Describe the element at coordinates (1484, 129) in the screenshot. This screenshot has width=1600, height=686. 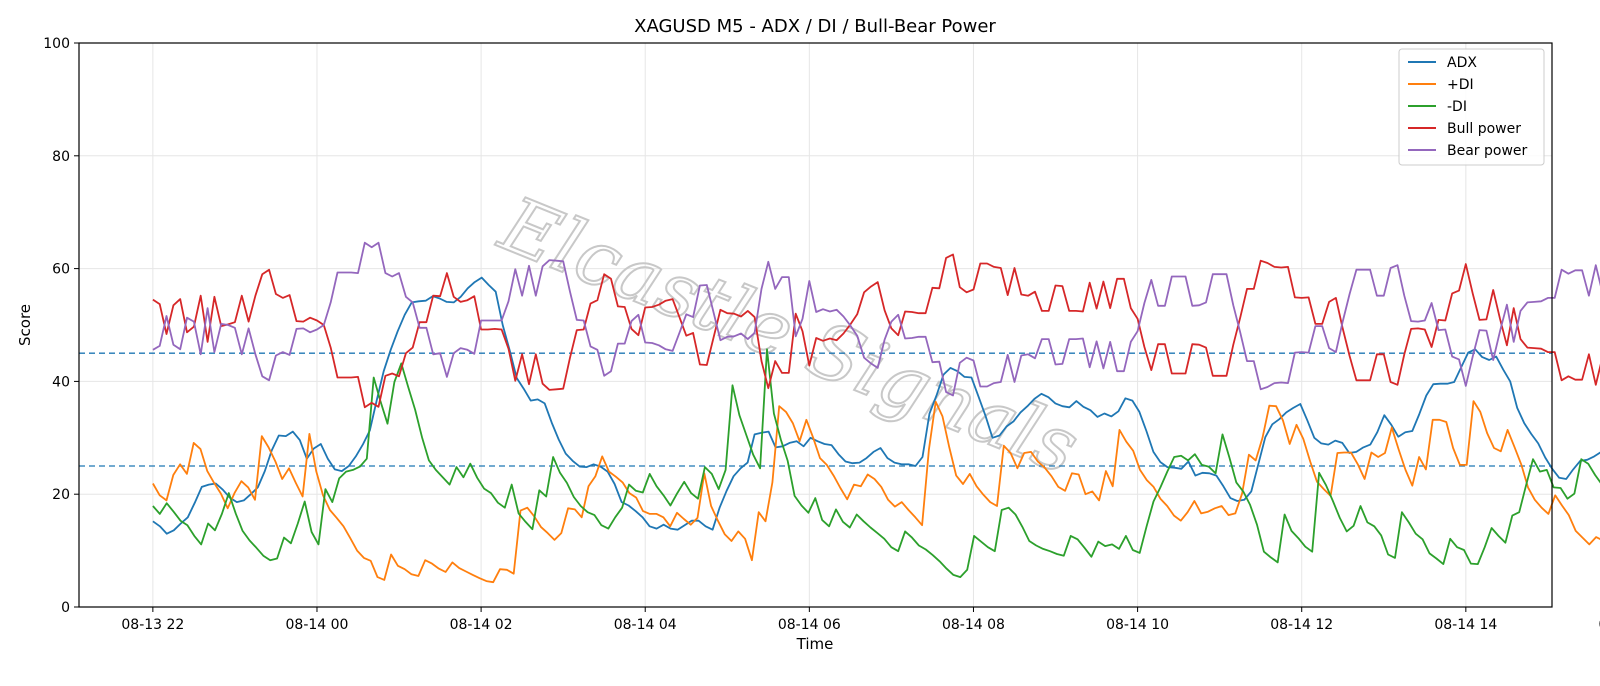
I see `legend-label: Bull power` at that location.